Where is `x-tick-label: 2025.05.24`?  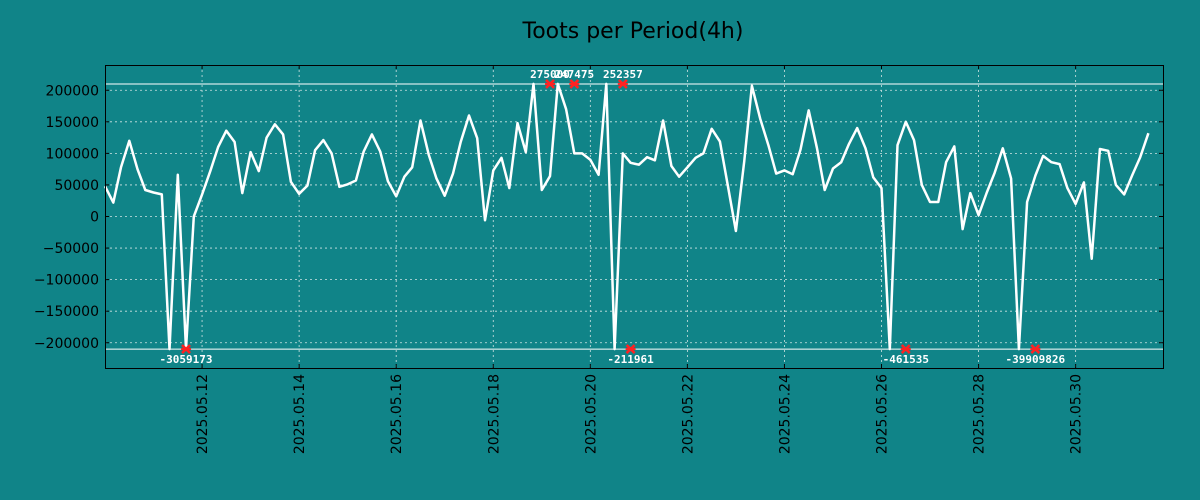
x-tick-label: 2025.05.24 is located at coordinates (785, 414).